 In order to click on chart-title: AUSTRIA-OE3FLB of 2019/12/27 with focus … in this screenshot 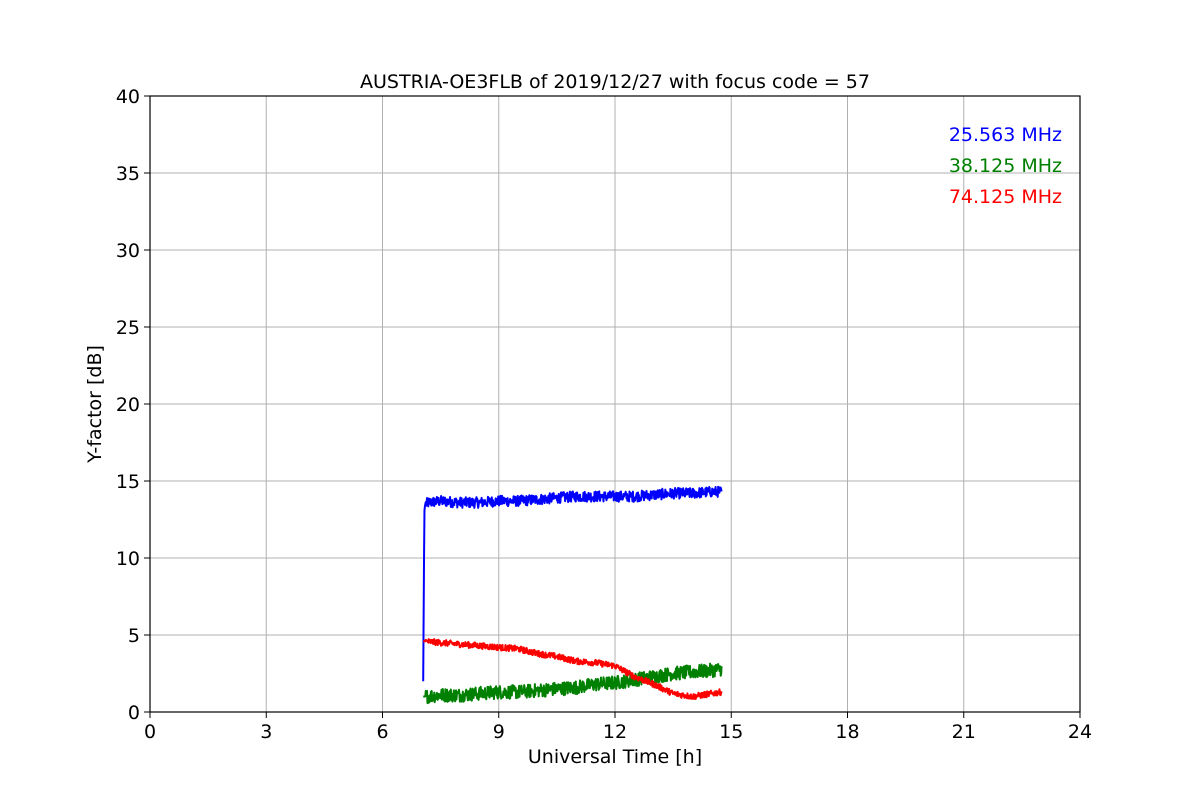, I will do `click(615, 82)`.